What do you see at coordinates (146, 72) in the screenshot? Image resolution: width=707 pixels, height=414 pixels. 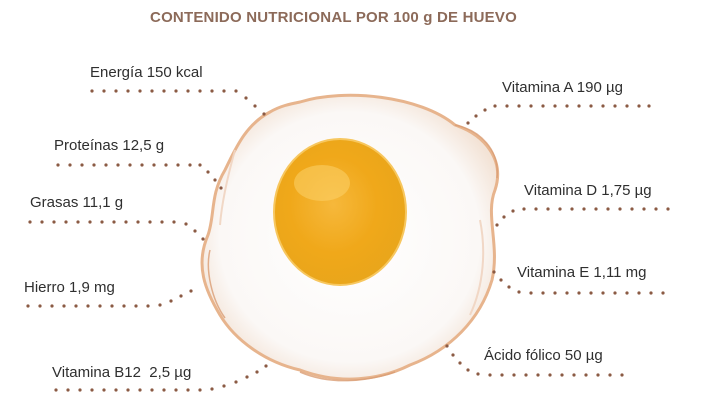 I see `label-energia: Energía 150 kcal` at bounding box center [146, 72].